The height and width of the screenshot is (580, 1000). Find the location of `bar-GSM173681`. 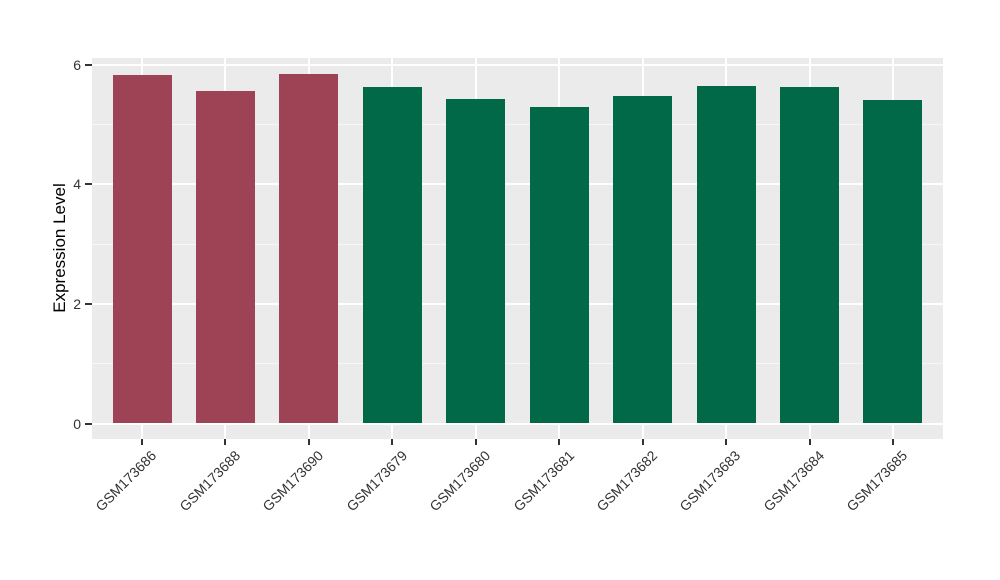

bar-GSM173681 is located at coordinates (559, 265).